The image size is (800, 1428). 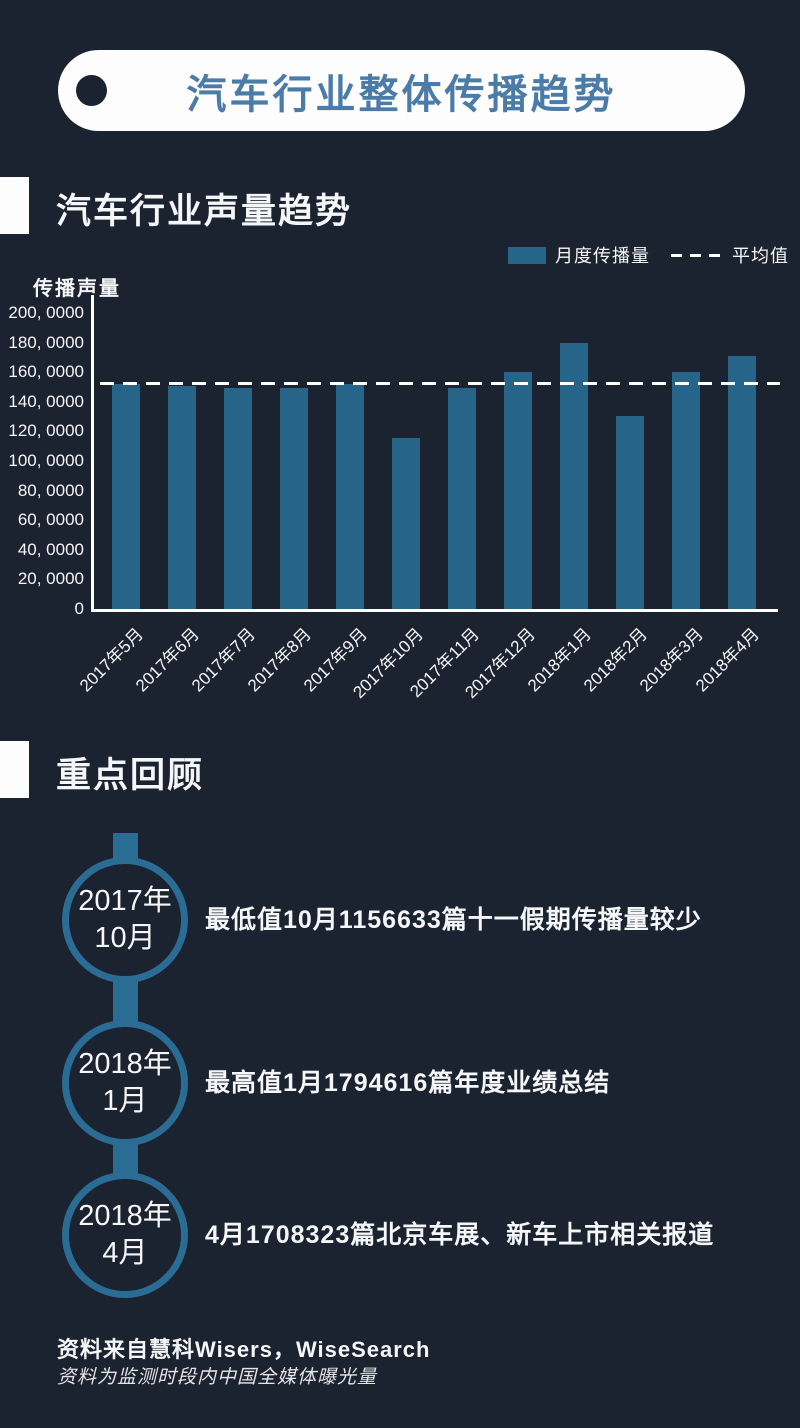 I want to click on average-line, so click(x=440, y=383).